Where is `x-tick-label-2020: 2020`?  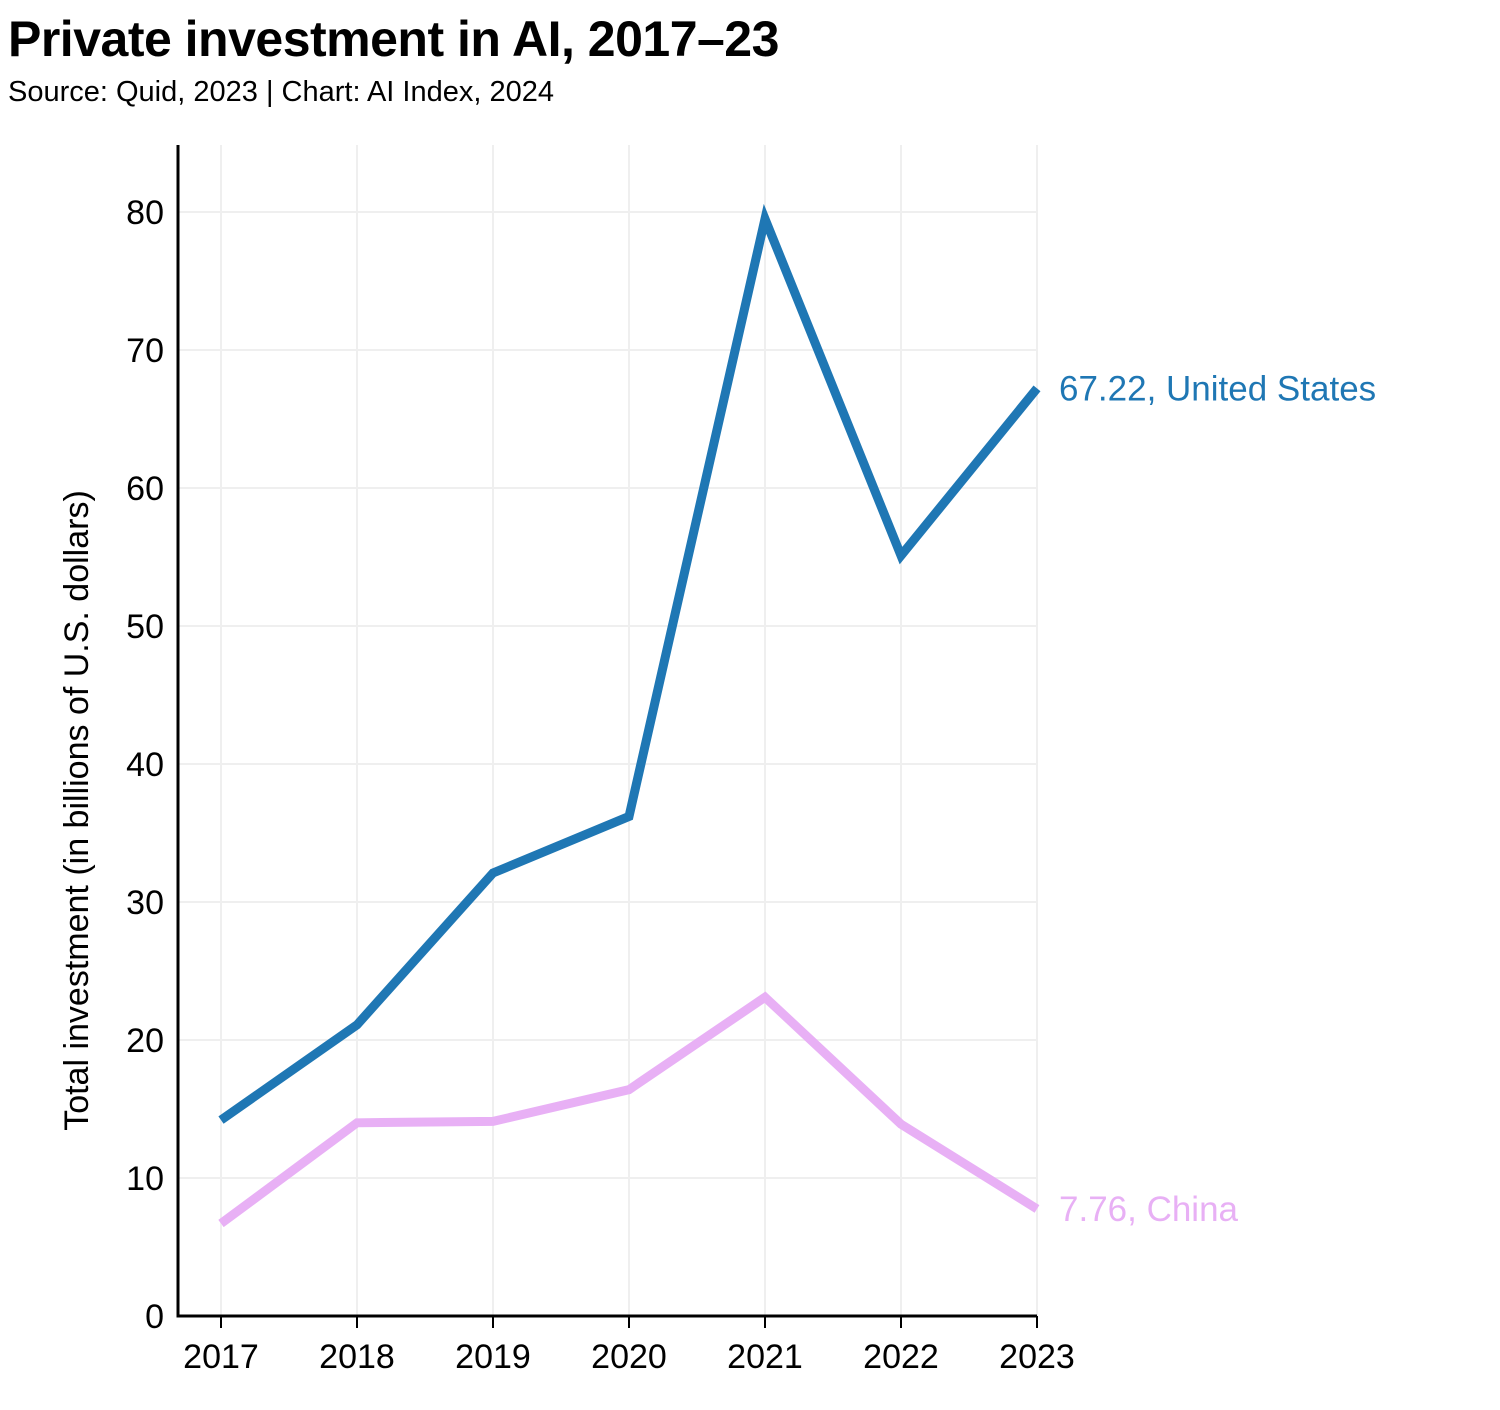 x-tick-label-2020: 2020 is located at coordinates (629, 1357).